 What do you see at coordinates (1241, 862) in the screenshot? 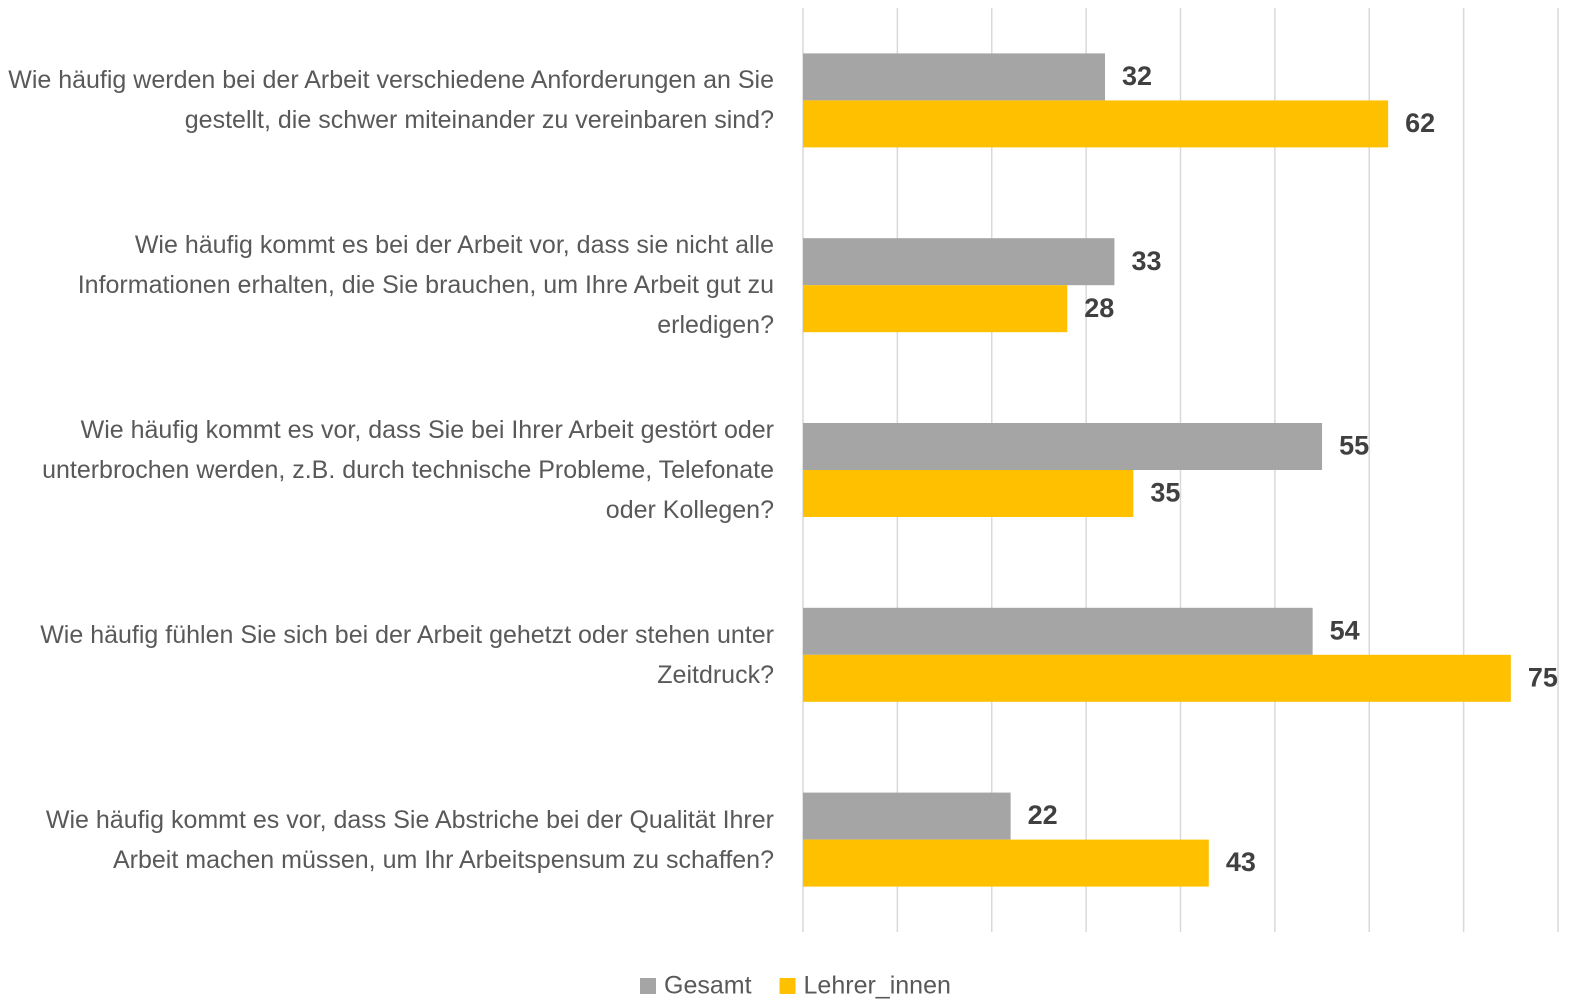
I see `data-label: 43` at bounding box center [1241, 862].